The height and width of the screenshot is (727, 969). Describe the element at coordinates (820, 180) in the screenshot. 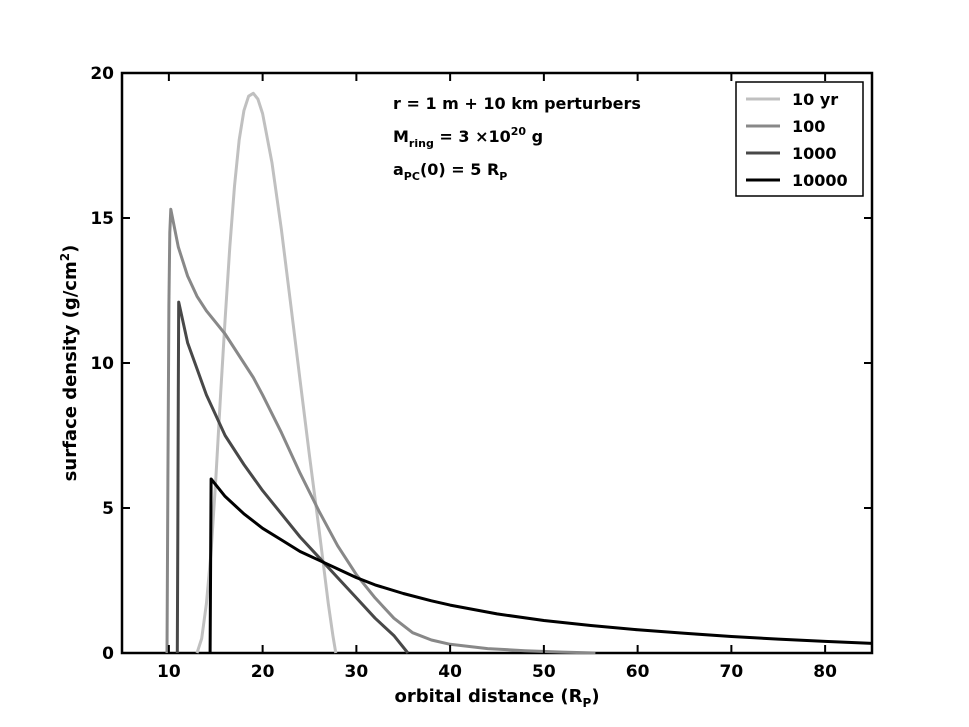

I see `legend-label: 10000` at that location.